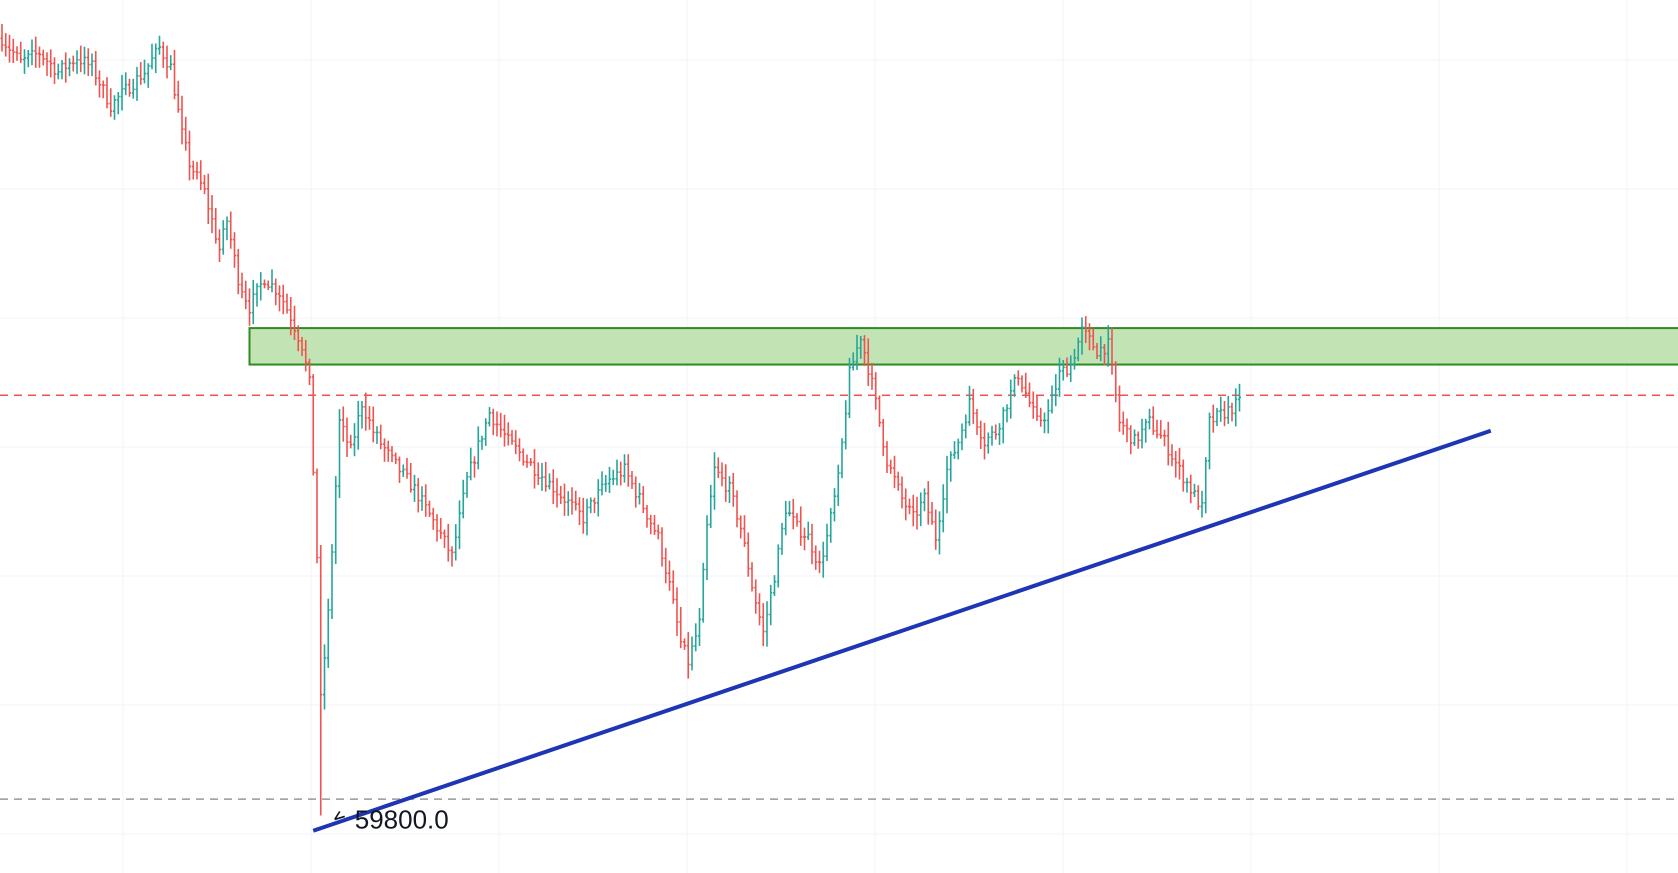 This screenshot has width=1678, height=873. What do you see at coordinates (391, 819) in the screenshot?
I see `low-marker: 59800.0` at bounding box center [391, 819].